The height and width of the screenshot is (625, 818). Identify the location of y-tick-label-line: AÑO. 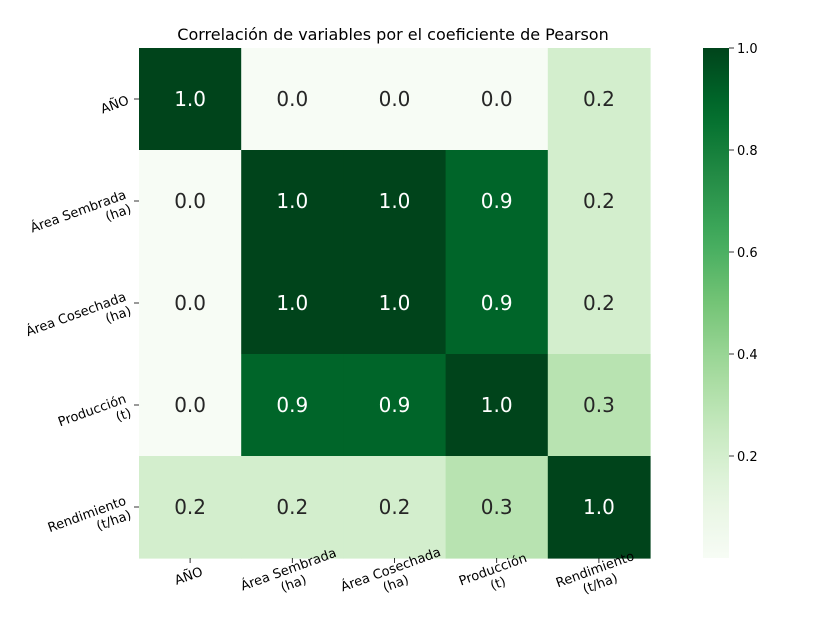
(114, 104).